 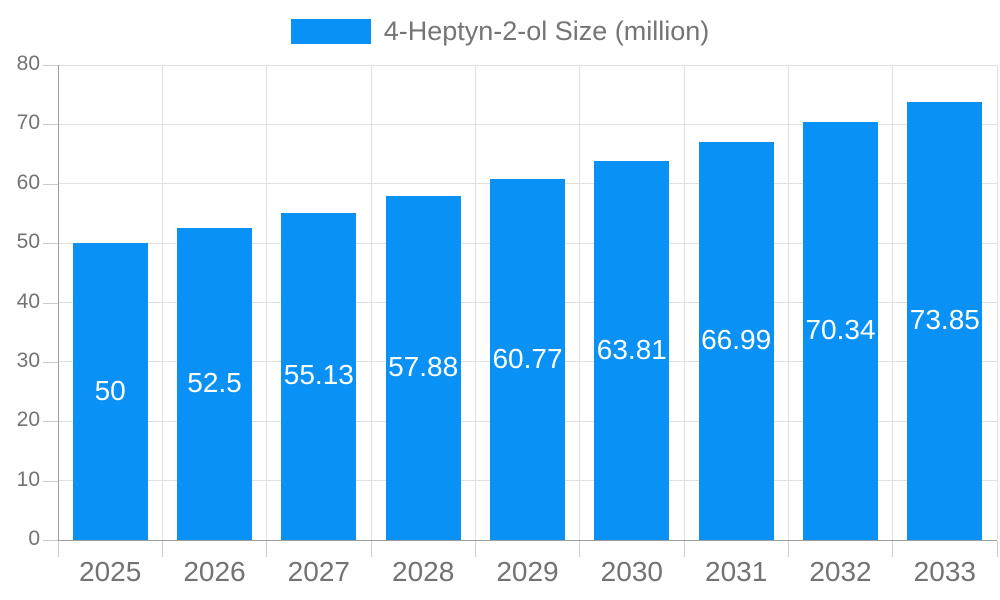 I want to click on y-axis-tick-label: 50, so click(x=28, y=242).